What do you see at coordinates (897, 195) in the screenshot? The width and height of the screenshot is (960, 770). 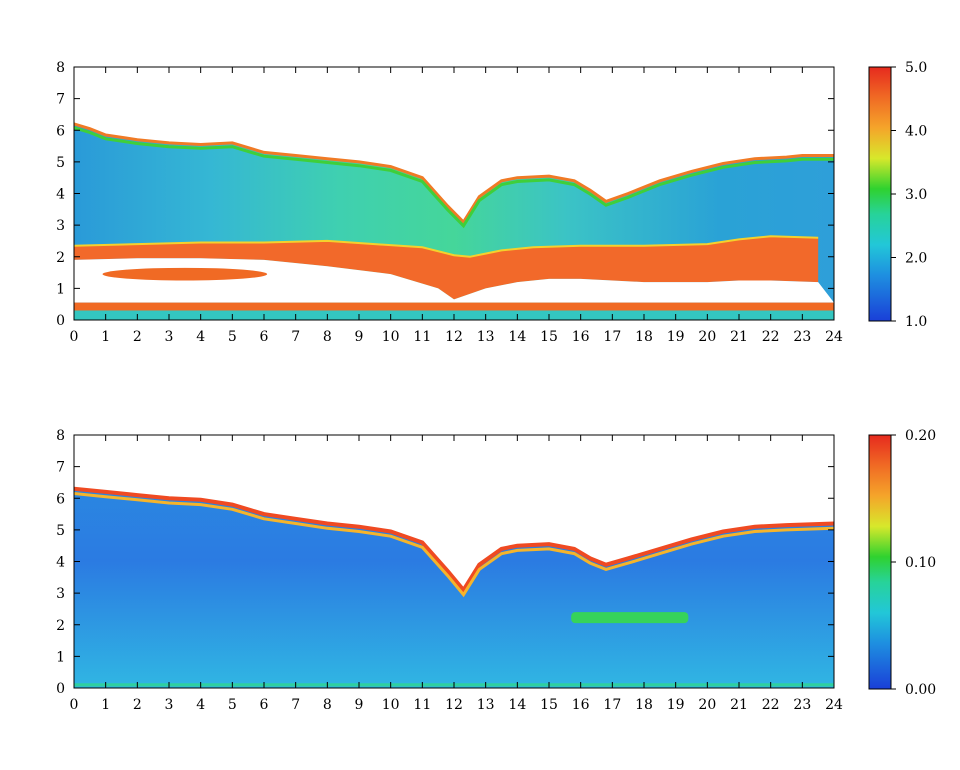 I see `colorbar: 1.0 2.0 3.0 4.0 5.0` at bounding box center [897, 195].